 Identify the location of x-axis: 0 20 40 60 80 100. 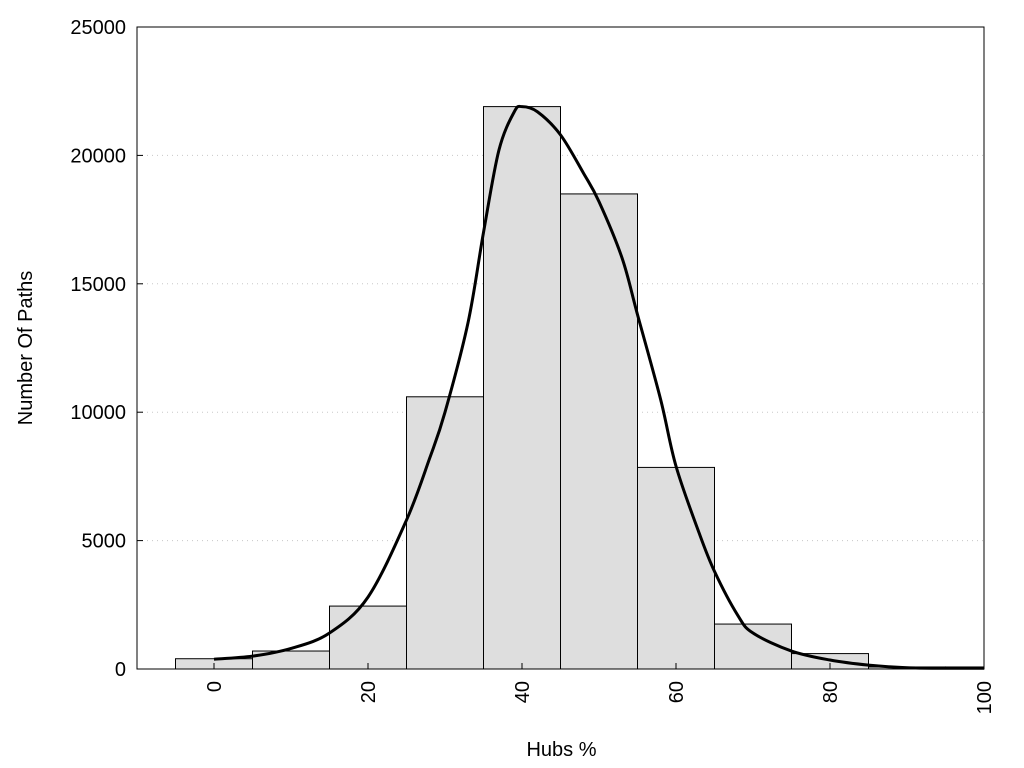
(600, 688).